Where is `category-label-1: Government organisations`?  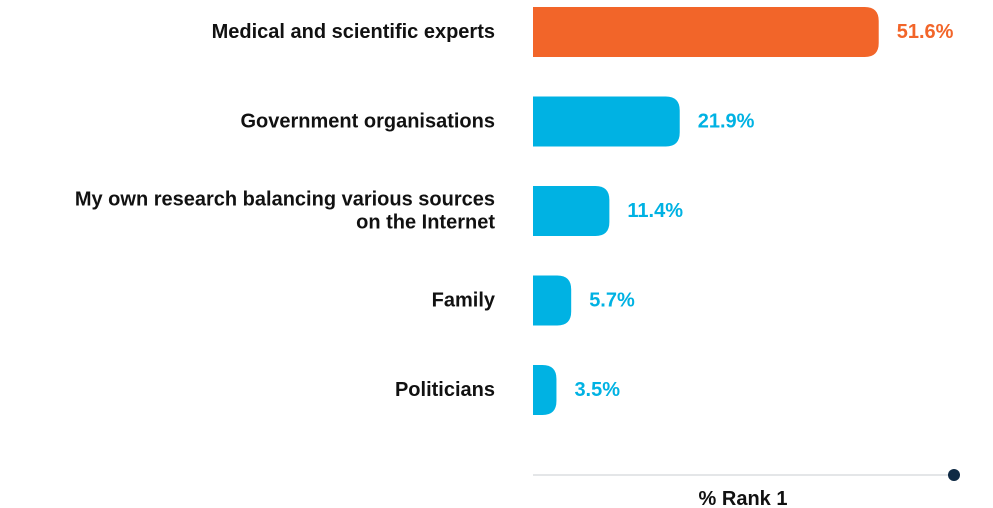 category-label-1: Government organisations is located at coordinates (368, 122).